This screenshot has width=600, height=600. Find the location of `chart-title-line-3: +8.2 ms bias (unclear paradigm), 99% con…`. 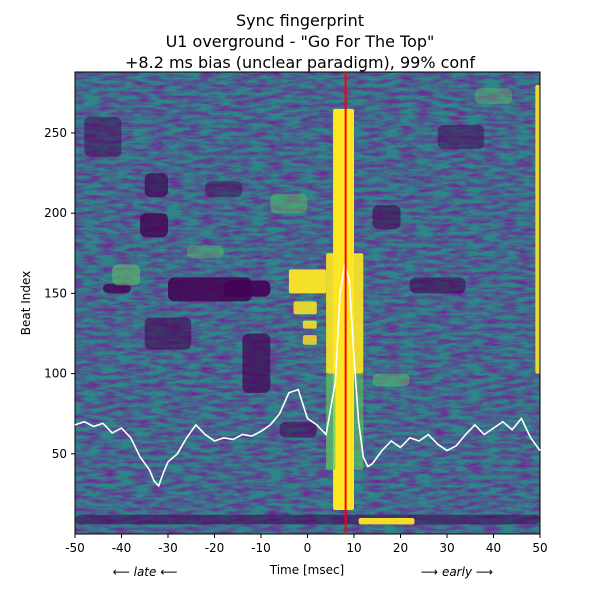

chart-title-line-3: +8.2 ms bias (unclear paradigm), 99% con… is located at coordinates (300, 62).